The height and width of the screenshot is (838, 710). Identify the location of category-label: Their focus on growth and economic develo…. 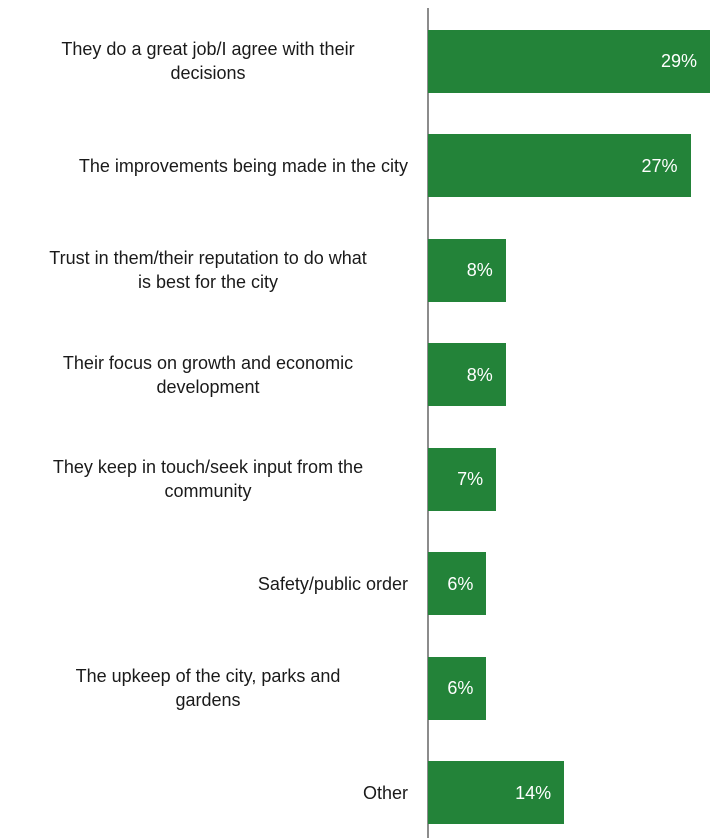
(208, 375).